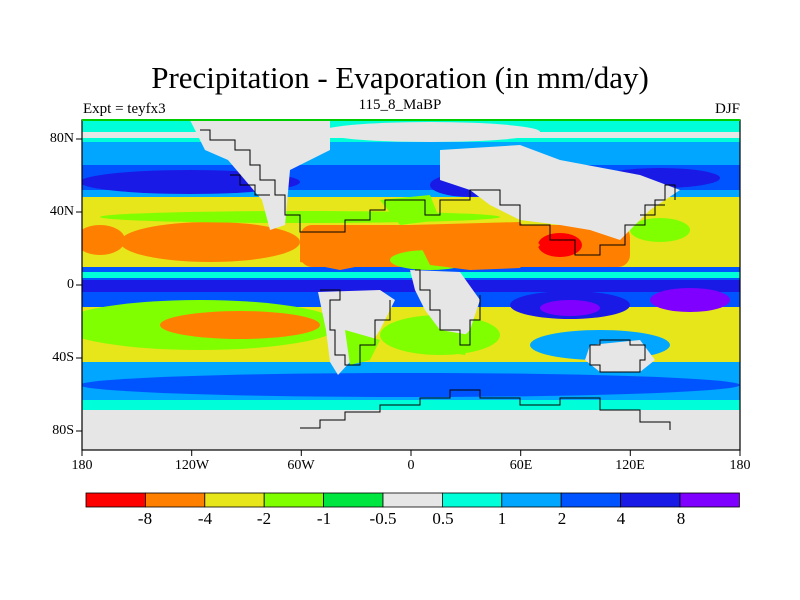 The image size is (800, 600). Describe the element at coordinates (400, 105) in the screenshot. I see `period-label: 115_8_MaBP` at that location.